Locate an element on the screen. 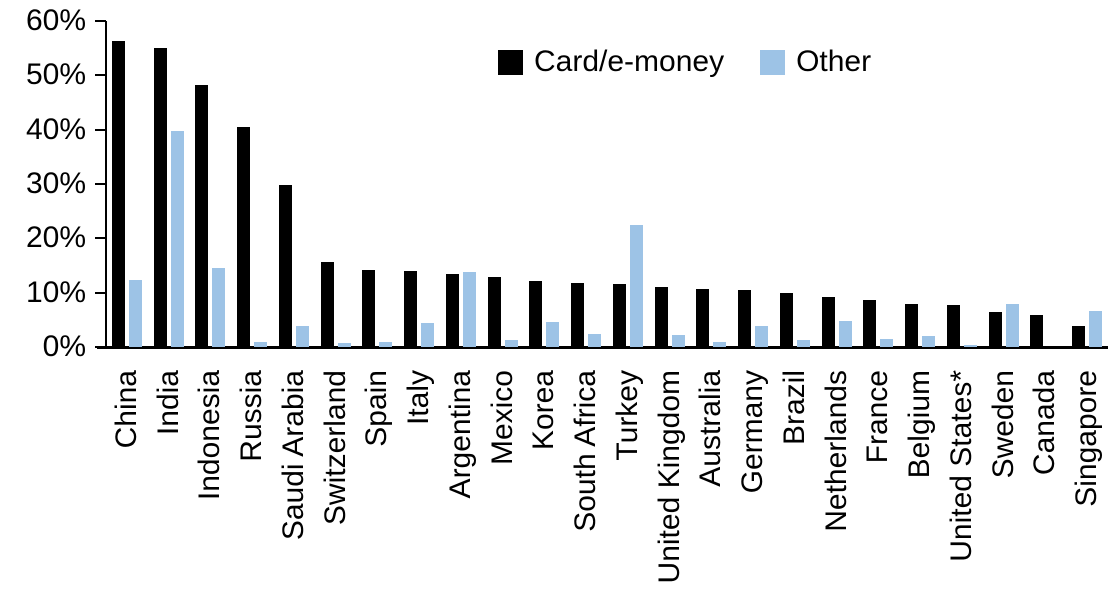 This screenshot has height=594, width=1112. bar-card-e-money-indonesia is located at coordinates (202, 215).